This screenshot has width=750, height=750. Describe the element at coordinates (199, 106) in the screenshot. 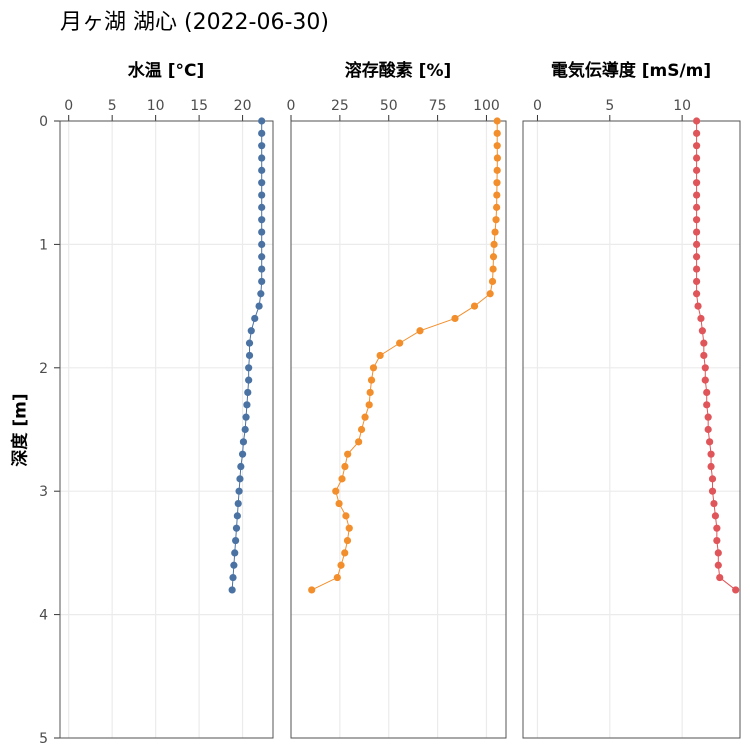

I see `x-tick-label: 15` at that location.